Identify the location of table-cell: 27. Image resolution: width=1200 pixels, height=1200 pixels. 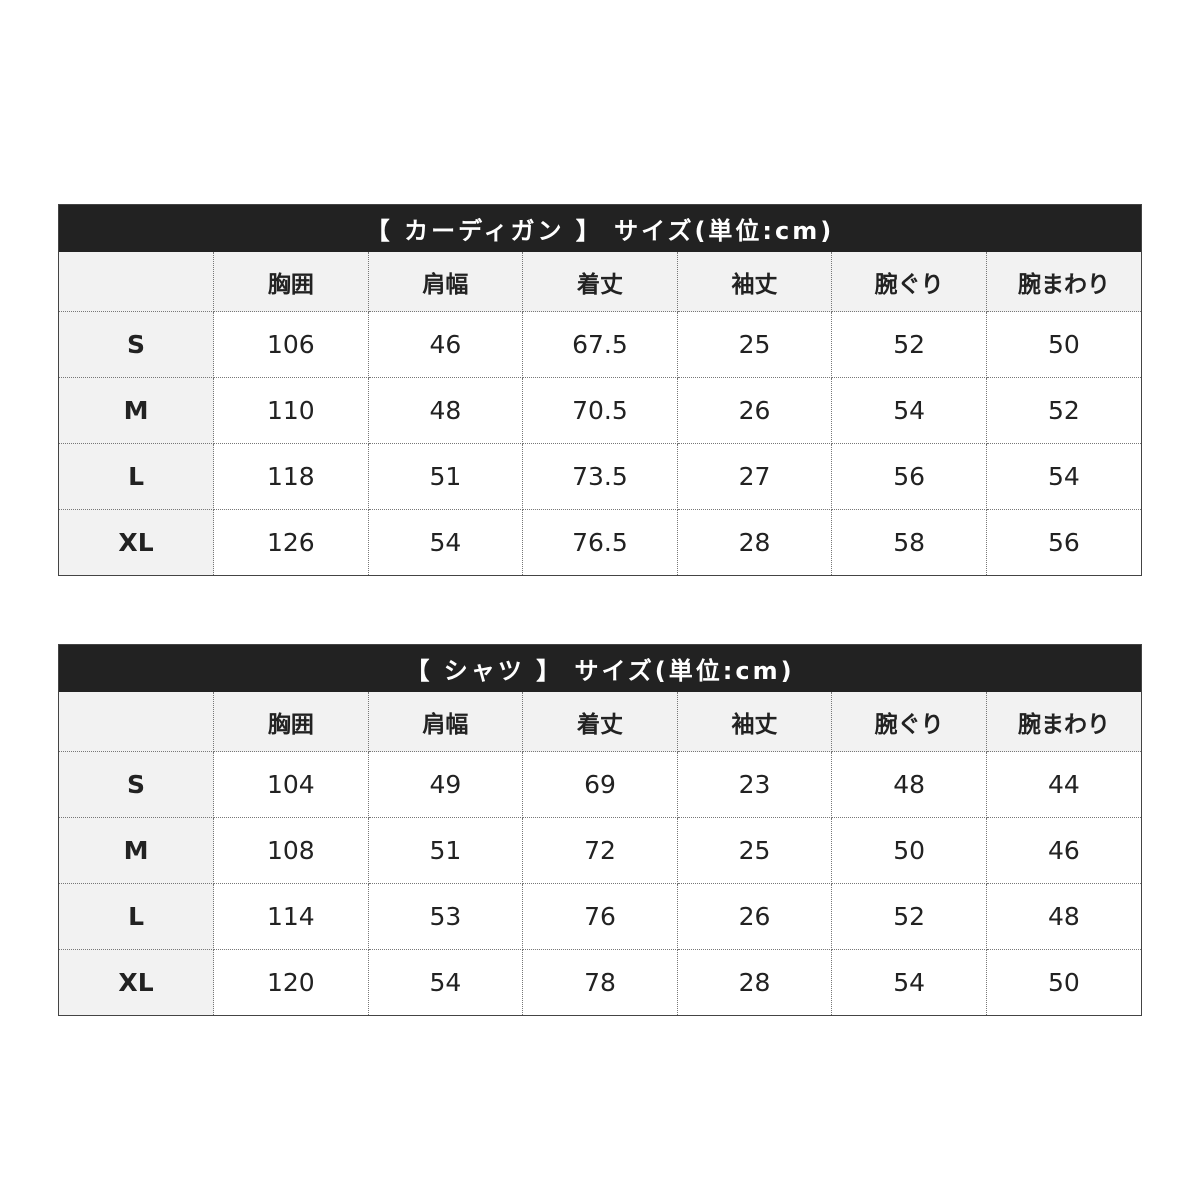
(754, 476).